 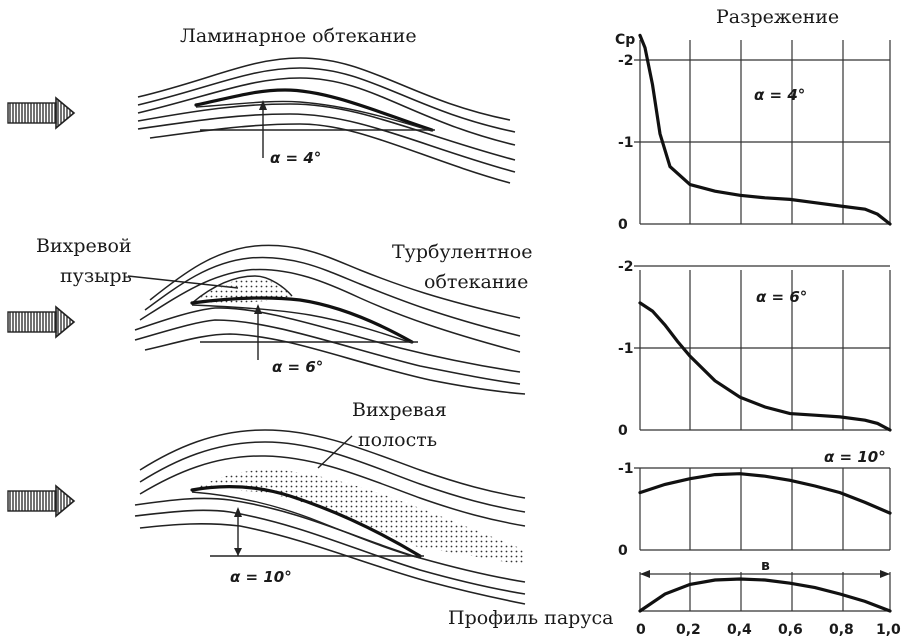 I want to click on cavity-label-line2: полость, so click(x=397, y=440).